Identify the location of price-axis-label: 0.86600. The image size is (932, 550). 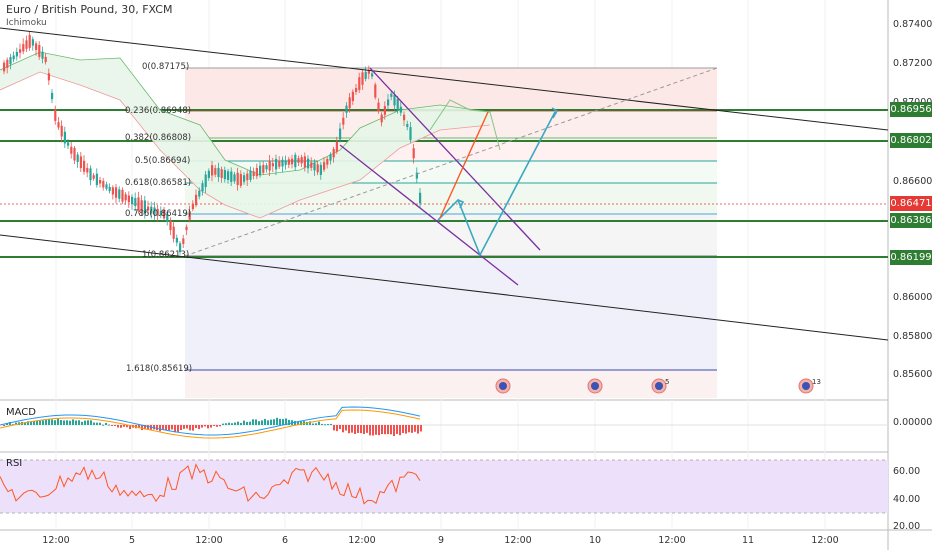
(912, 181).